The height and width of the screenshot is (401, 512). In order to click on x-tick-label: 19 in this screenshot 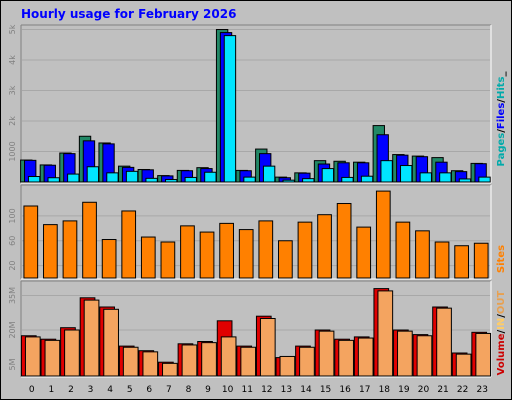, I will do `click(404, 390)`.